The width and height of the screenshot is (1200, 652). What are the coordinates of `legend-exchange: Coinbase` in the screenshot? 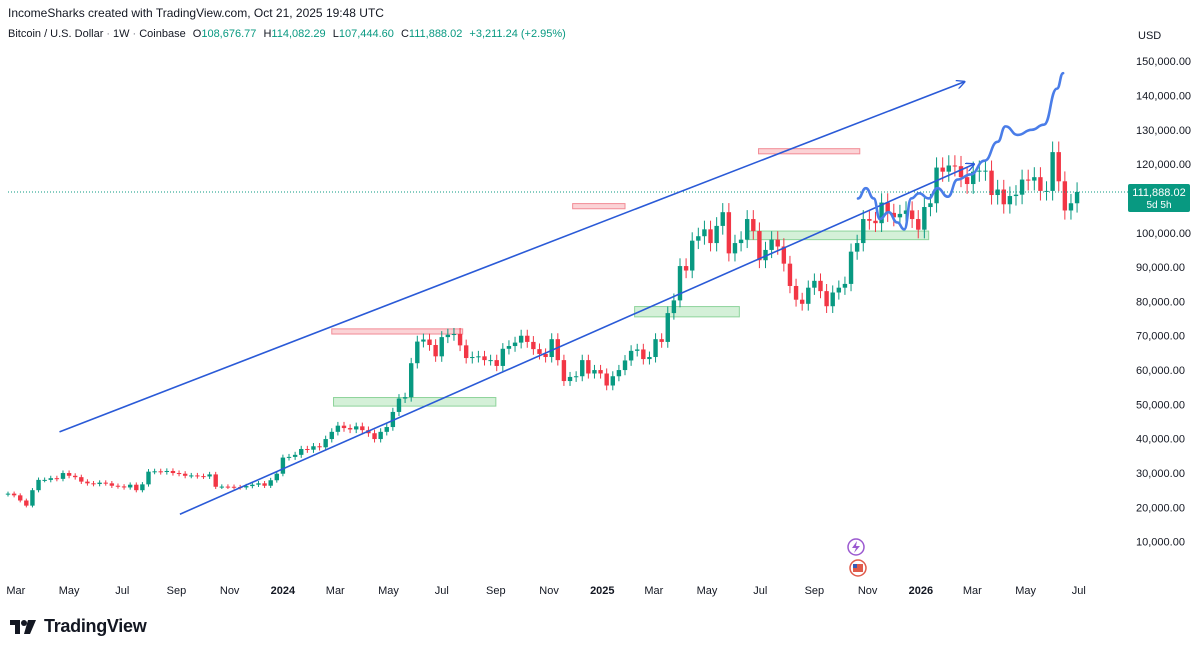 It's located at (162, 34).